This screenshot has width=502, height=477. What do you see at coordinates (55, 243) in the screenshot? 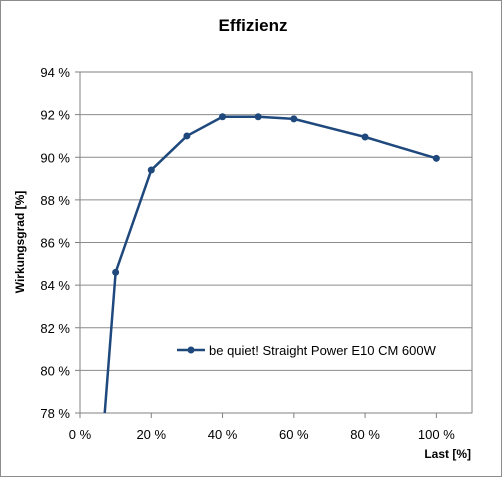
I see `y-tick-label: 86 %` at bounding box center [55, 243].